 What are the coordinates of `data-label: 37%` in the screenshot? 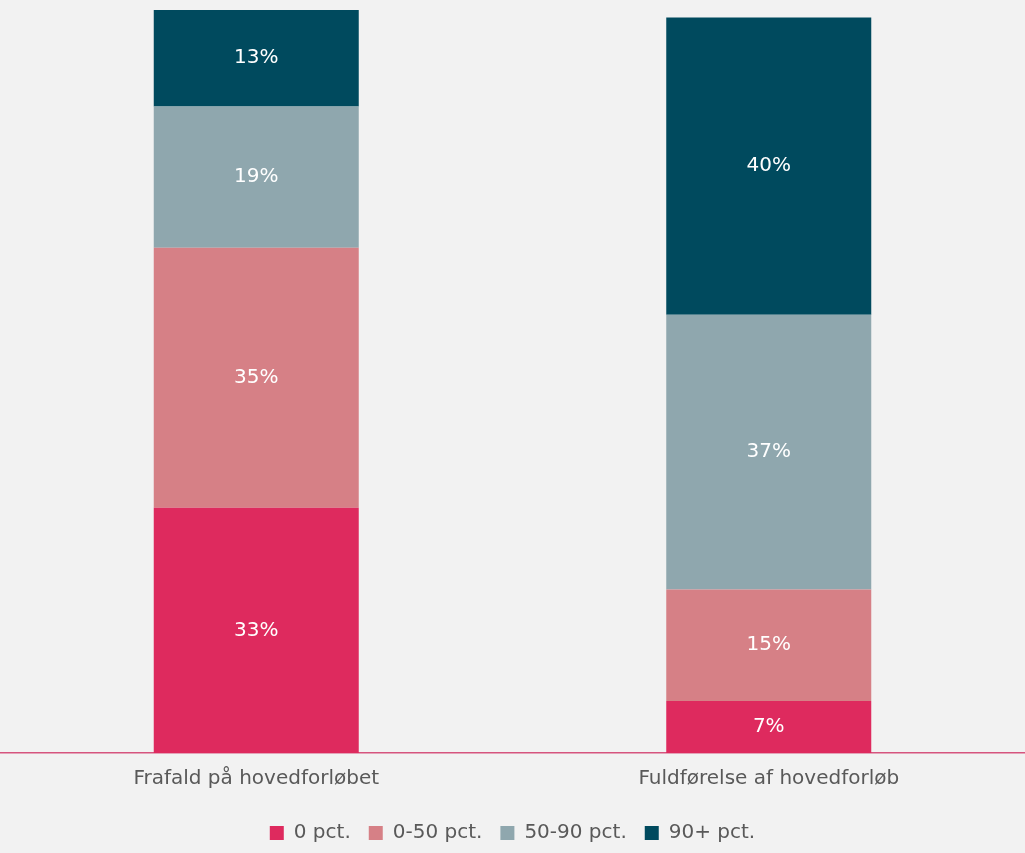 It's located at (768, 450).